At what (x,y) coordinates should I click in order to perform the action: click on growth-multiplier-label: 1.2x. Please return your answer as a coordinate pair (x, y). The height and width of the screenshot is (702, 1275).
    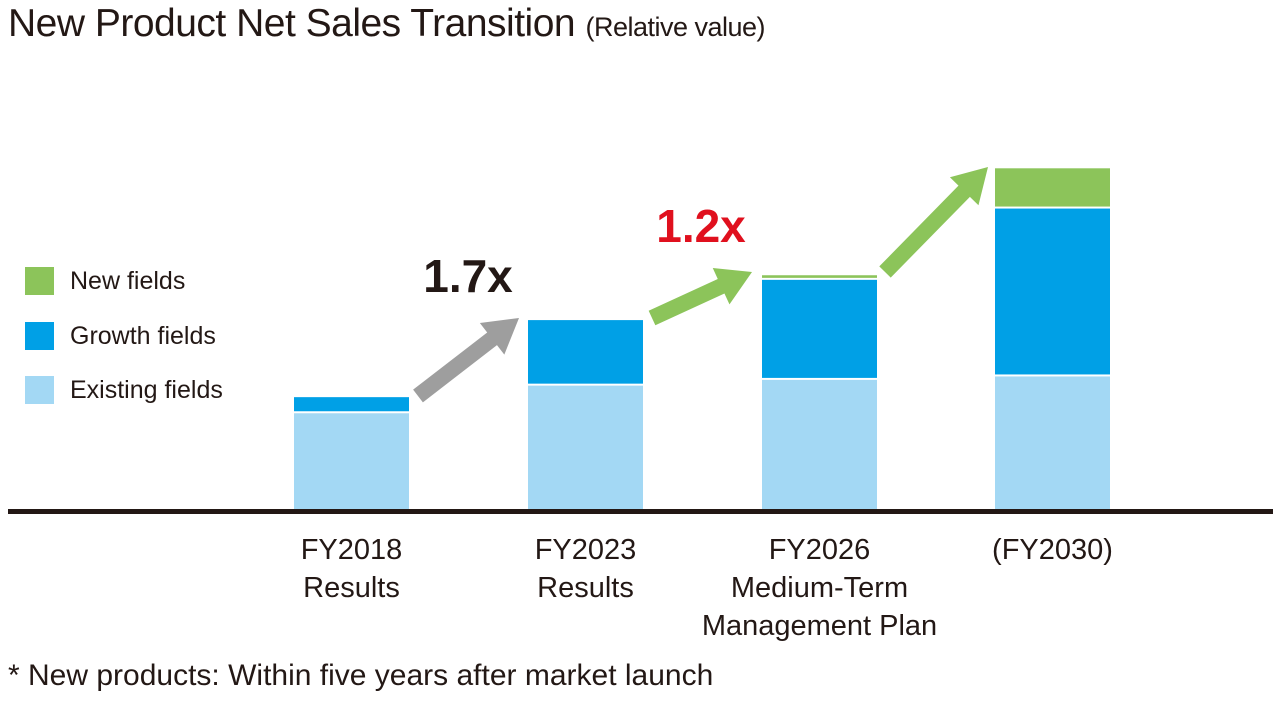
    Looking at the image, I should click on (701, 226).